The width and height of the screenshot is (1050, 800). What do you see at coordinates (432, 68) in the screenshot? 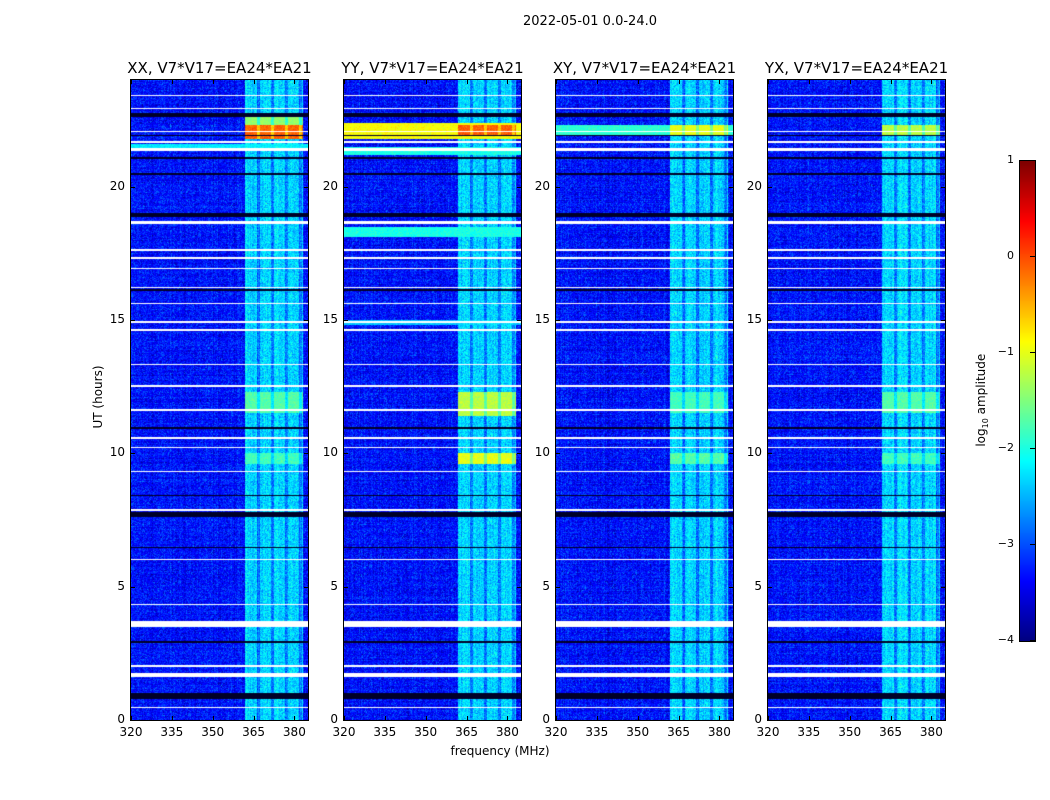
I see `panel-title-1: YY, V7*V17=EA24*EA21` at bounding box center [432, 68].